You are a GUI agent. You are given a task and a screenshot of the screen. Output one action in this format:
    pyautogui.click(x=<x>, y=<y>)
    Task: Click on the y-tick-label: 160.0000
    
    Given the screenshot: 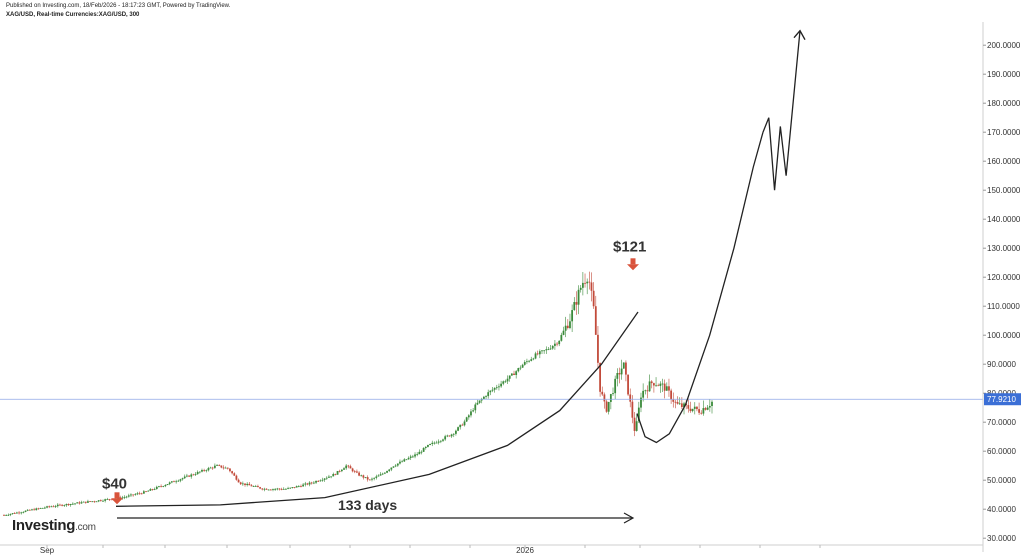 What is the action you would take?
    pyautogui.click(x=1004, y=161)
    